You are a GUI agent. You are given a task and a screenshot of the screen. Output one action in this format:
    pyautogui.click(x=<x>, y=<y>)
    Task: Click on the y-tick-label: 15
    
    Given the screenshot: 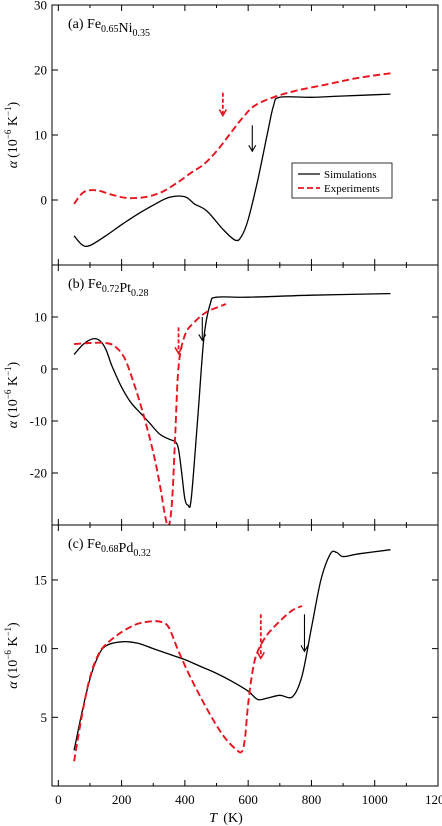 What is the action you would take?
    pyautogui.click(x=40, y=579)
    